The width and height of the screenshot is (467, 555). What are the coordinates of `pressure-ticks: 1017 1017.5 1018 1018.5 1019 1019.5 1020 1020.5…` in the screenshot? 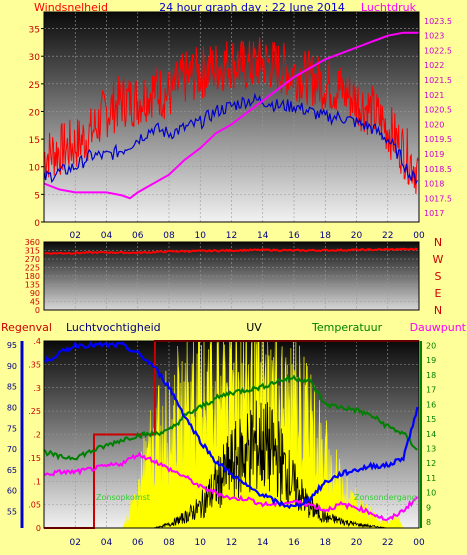 It's located at (438, 117).